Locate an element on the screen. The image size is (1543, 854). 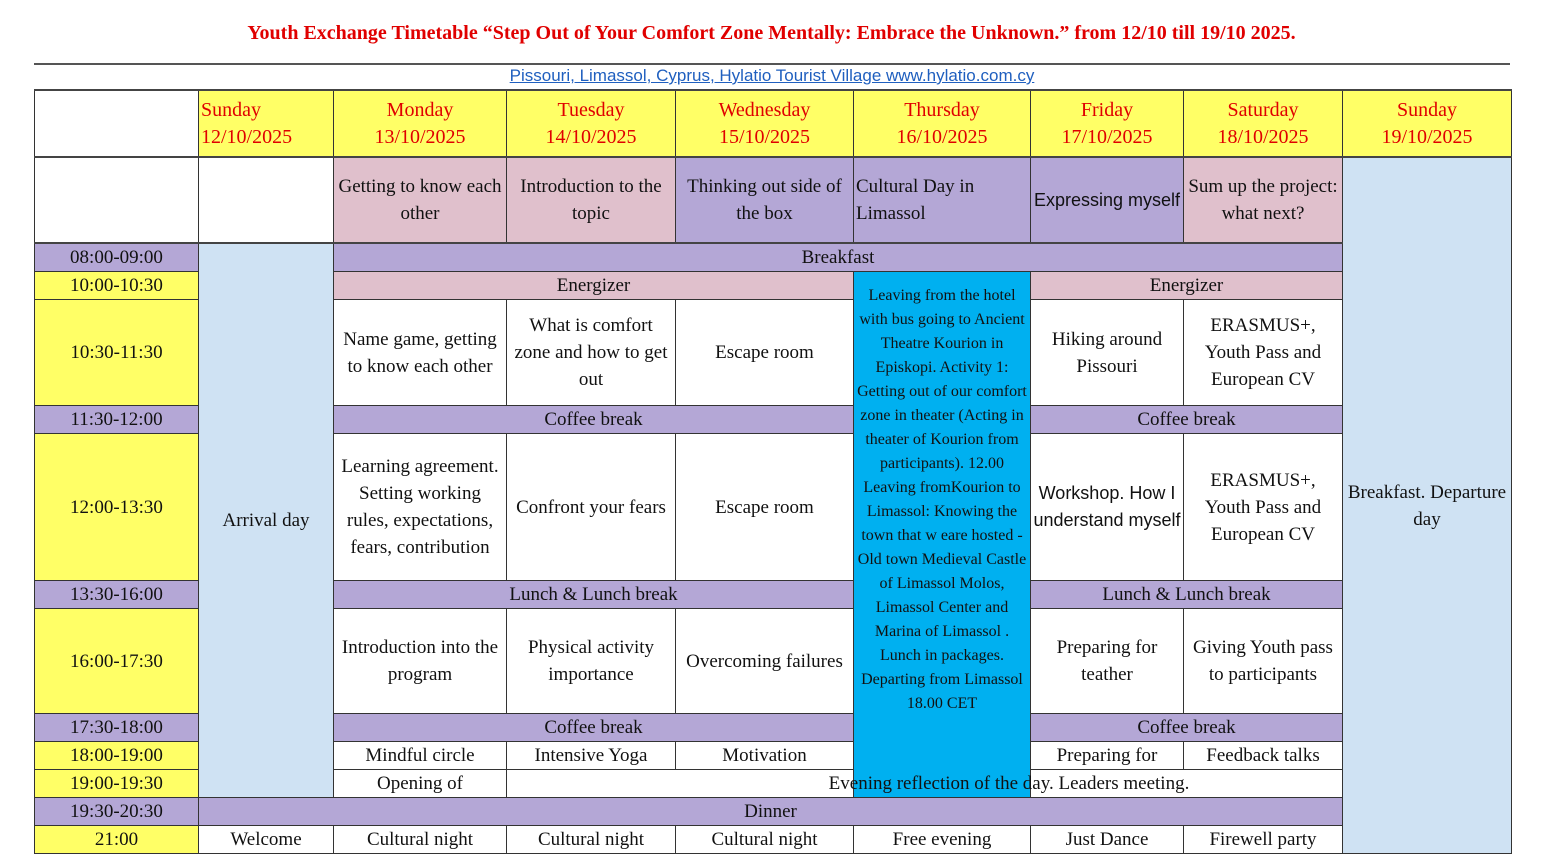
night-cell: Free evening is located at coordinates (942, 839).